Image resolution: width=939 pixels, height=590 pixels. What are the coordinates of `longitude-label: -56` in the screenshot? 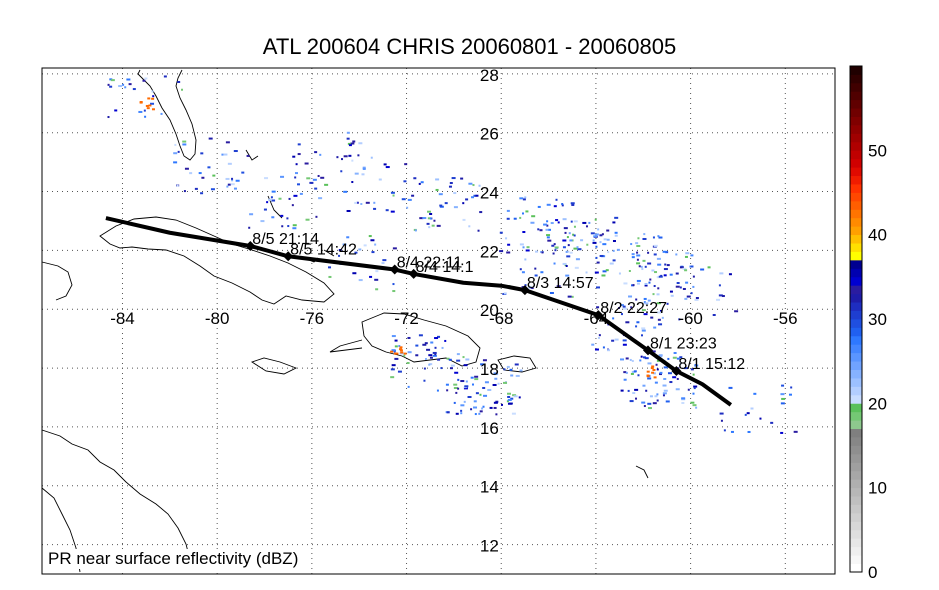 It's located at (785, 318).